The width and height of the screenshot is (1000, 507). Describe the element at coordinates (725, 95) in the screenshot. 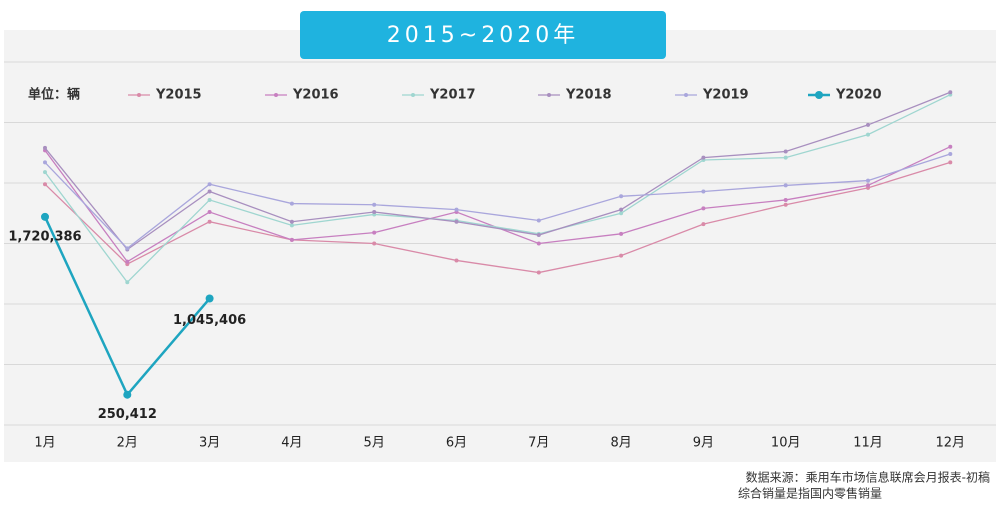

I see `legend-label: Y2019` at that location.